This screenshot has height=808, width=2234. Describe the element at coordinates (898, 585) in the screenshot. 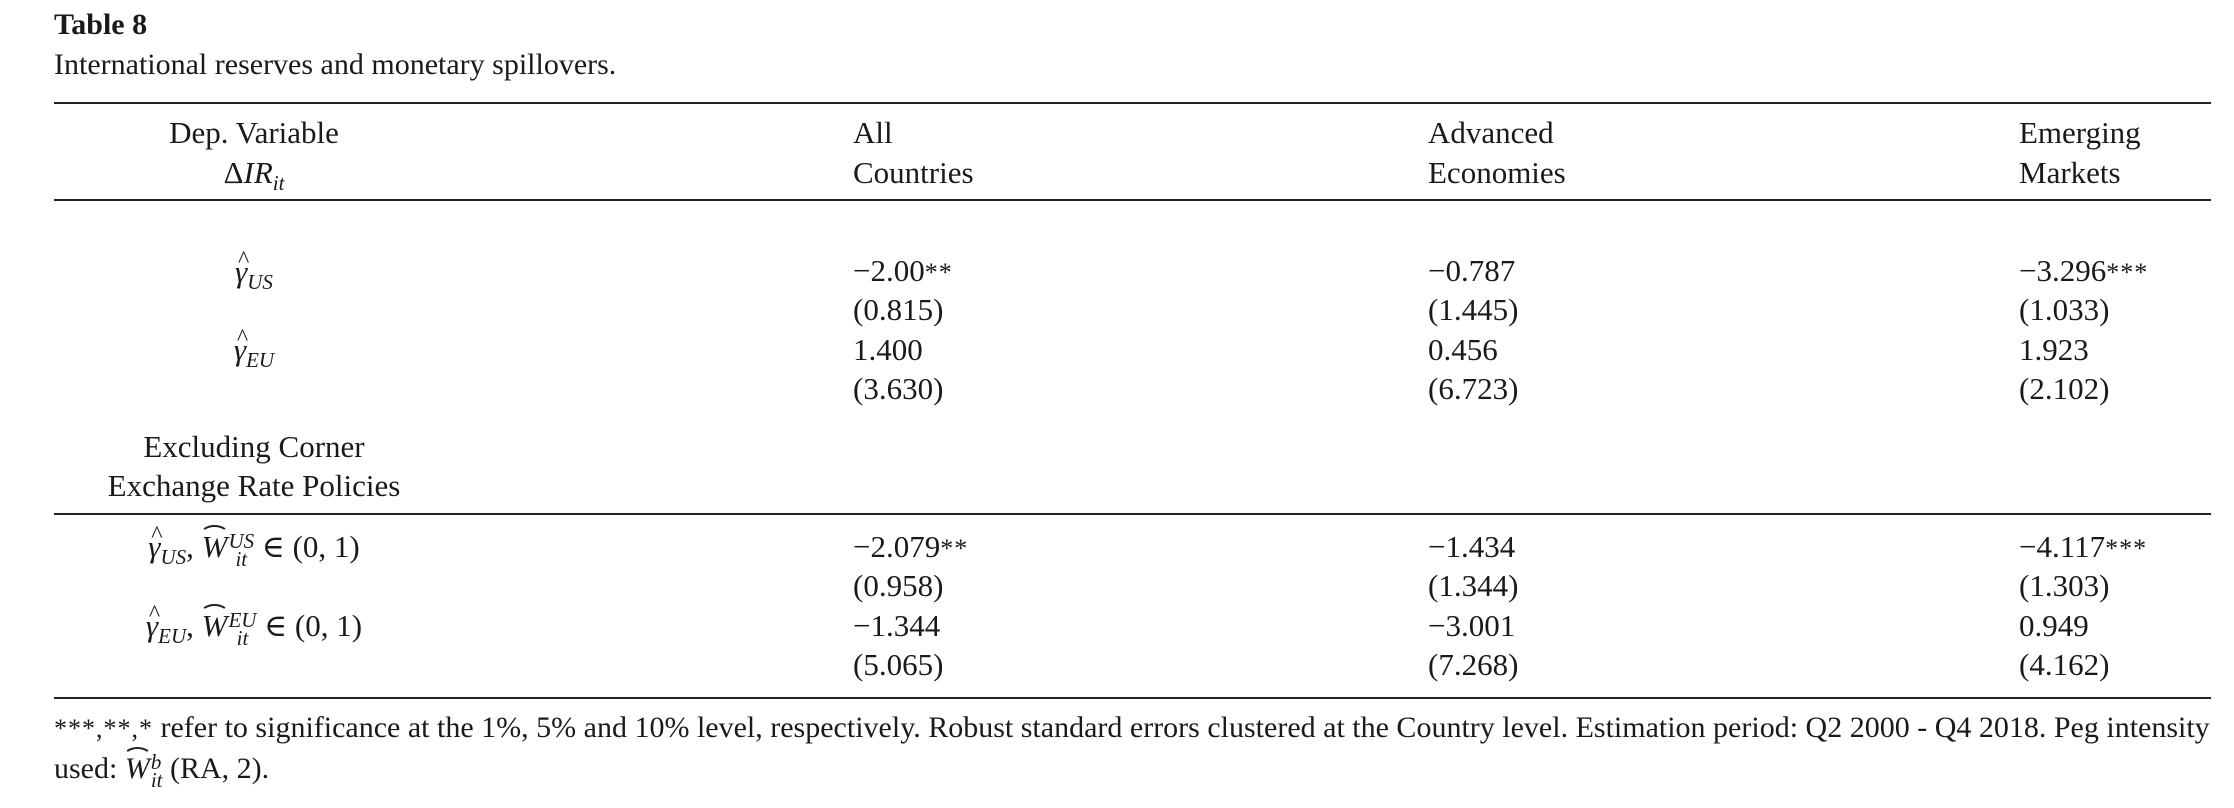

I see `se-us-excl-all: (0.958)` at that location.